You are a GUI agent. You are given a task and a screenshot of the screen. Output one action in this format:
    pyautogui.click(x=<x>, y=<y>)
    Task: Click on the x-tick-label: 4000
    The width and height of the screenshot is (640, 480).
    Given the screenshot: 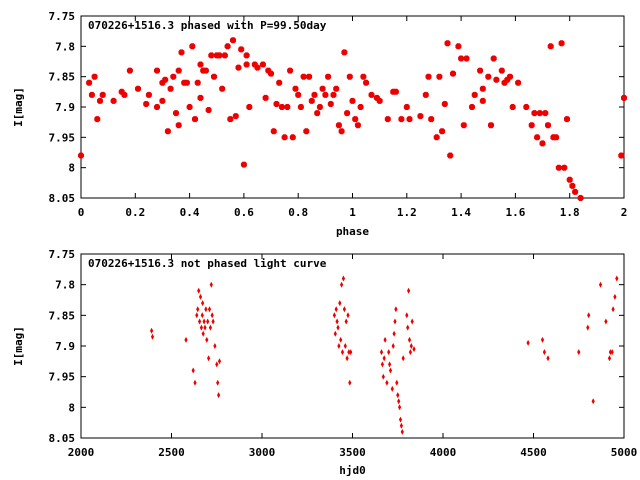 What is the action you would take?
    pyautogui.click(x=443, y=452)
    